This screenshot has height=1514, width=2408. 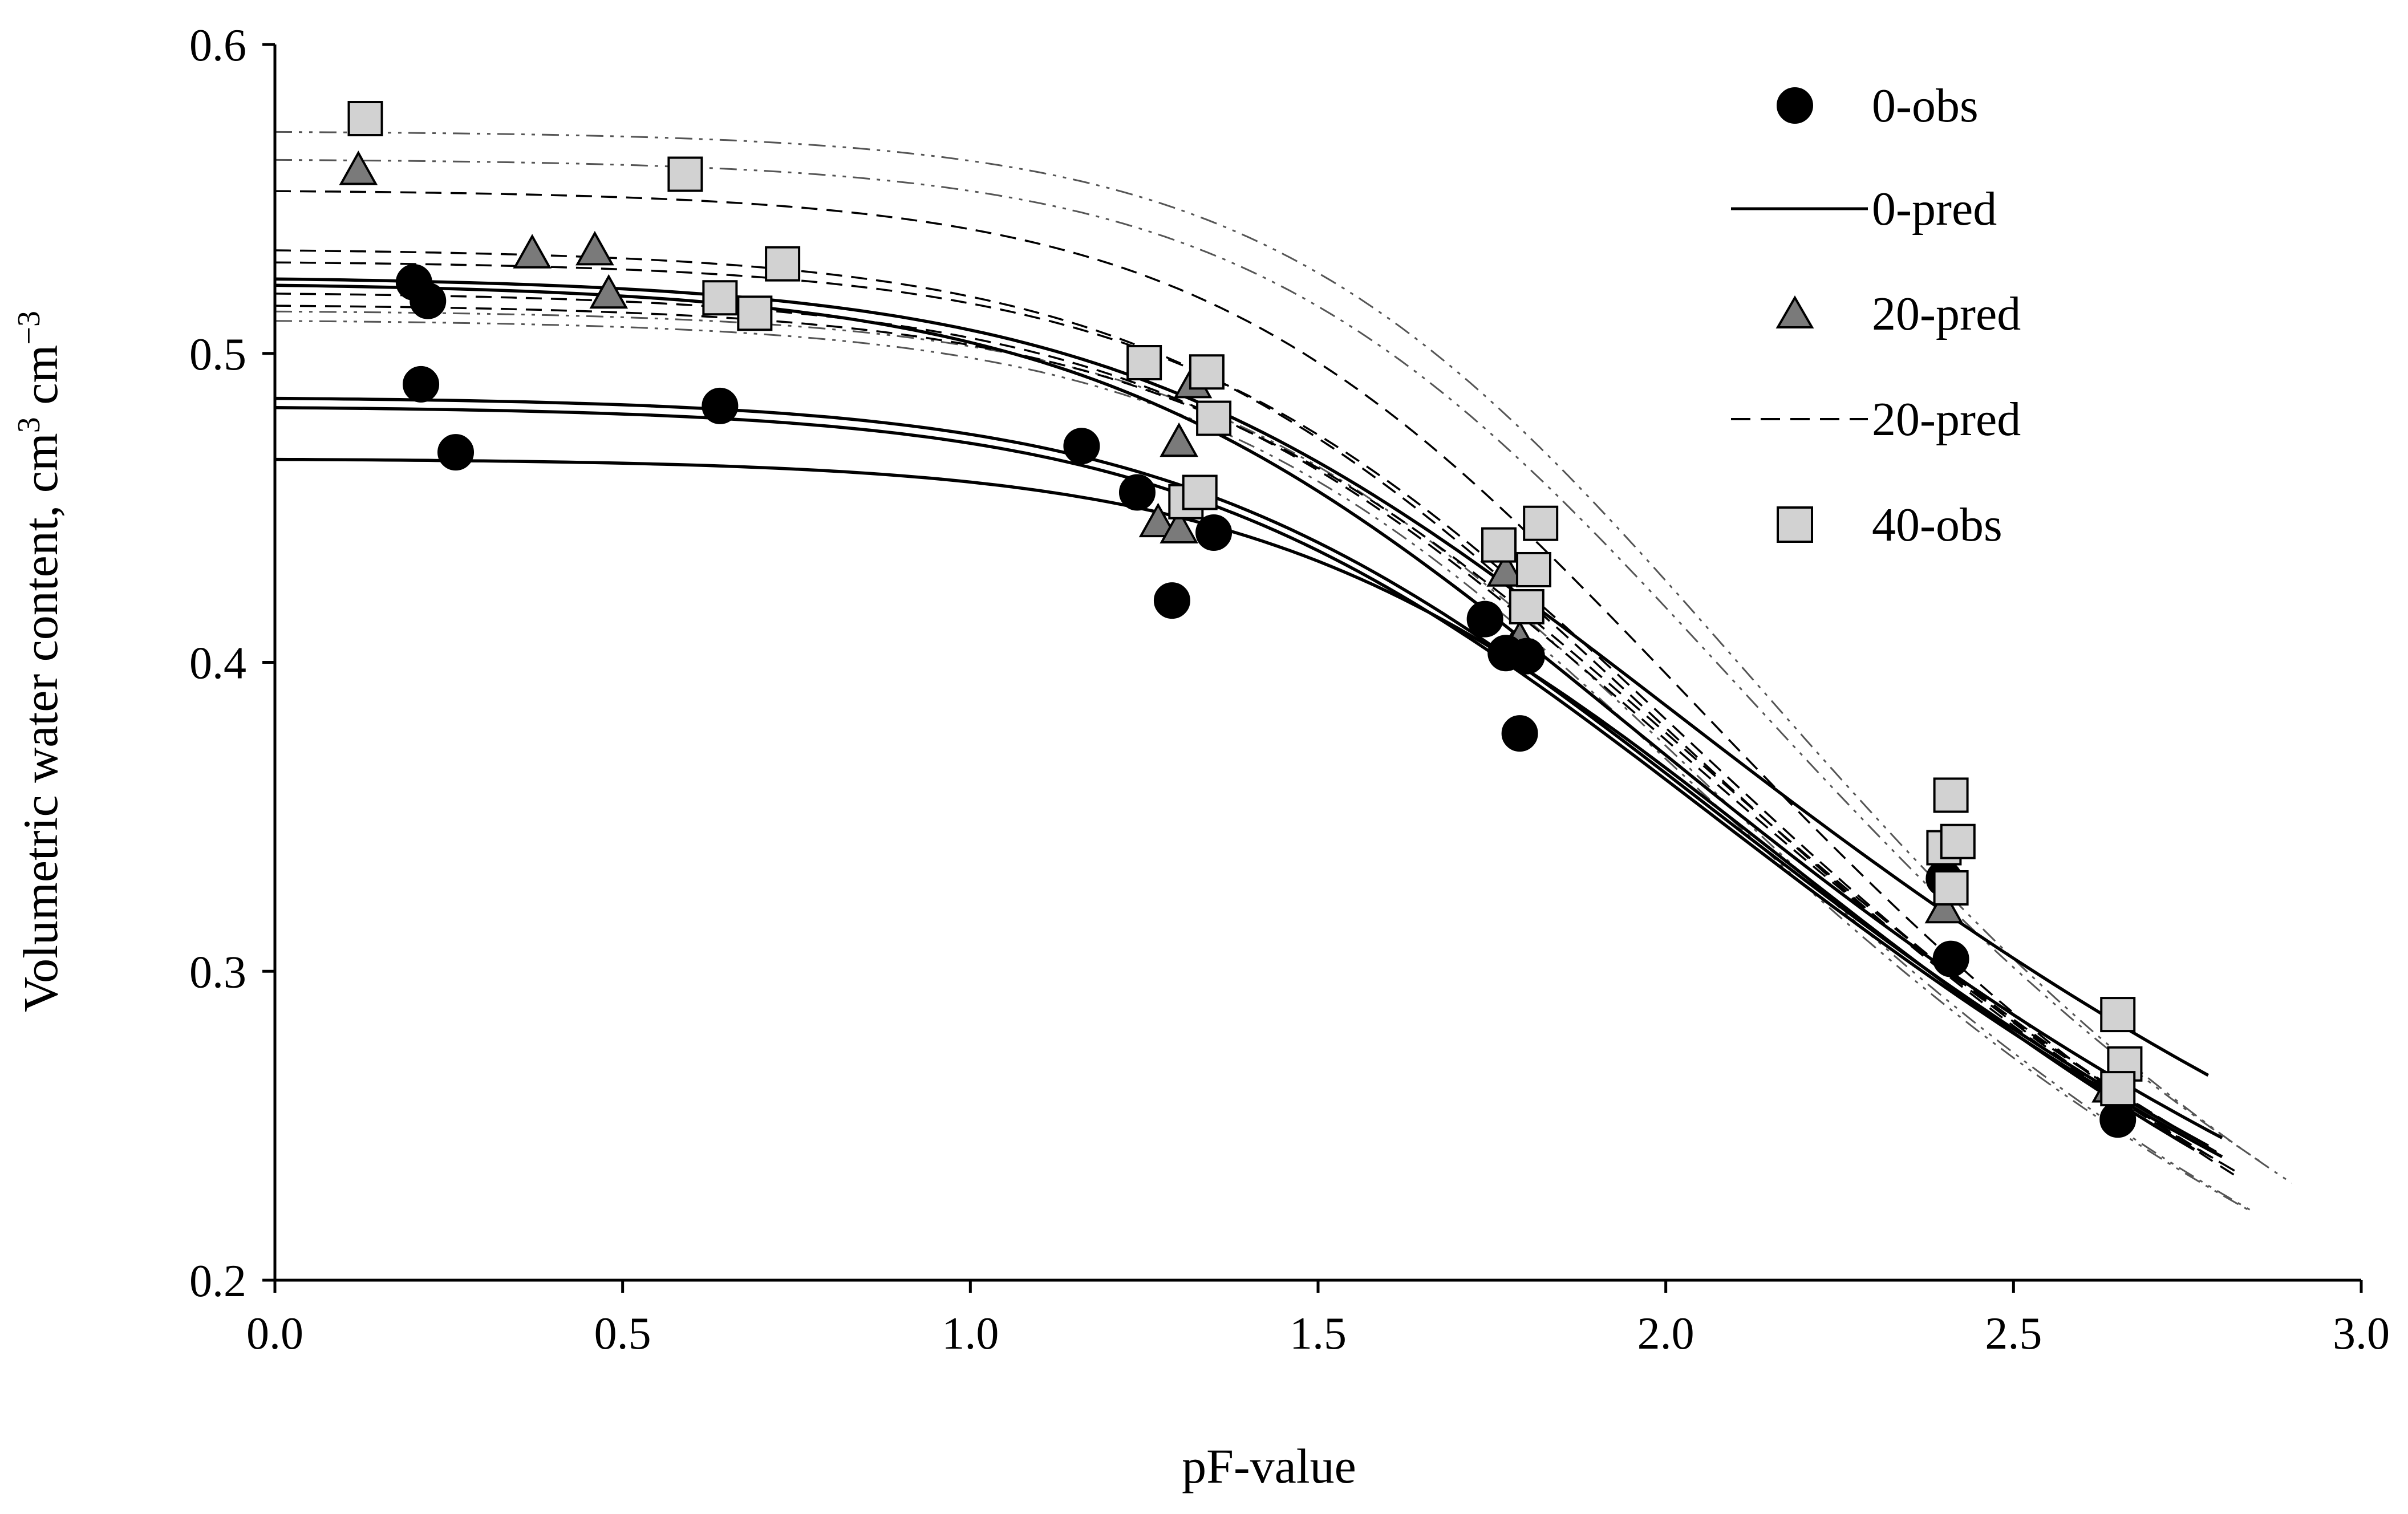 I want to click on legend-triangle-marker, so click(x=1794, y=311).